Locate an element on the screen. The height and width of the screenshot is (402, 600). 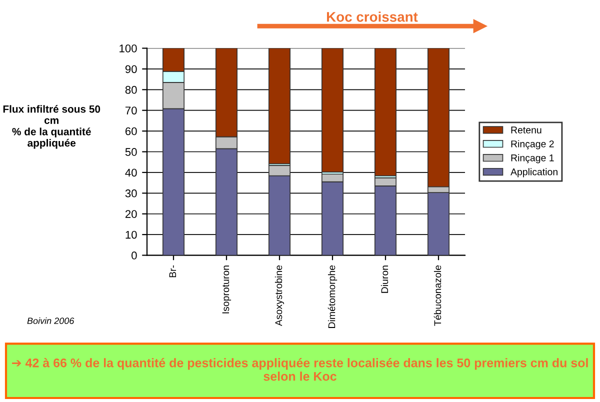
x-tick-label: Asoxystrobine is located at coordinates (279, 295).